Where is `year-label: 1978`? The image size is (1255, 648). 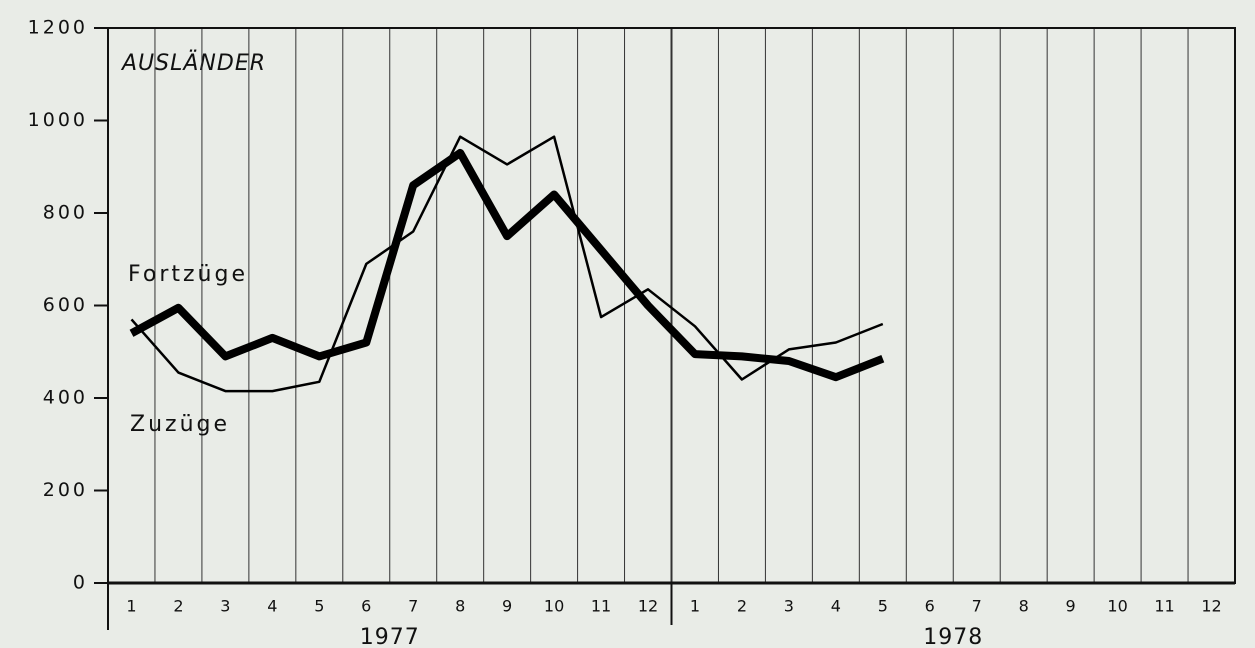 year-label: 1978 is located at coordinates (953, 636).